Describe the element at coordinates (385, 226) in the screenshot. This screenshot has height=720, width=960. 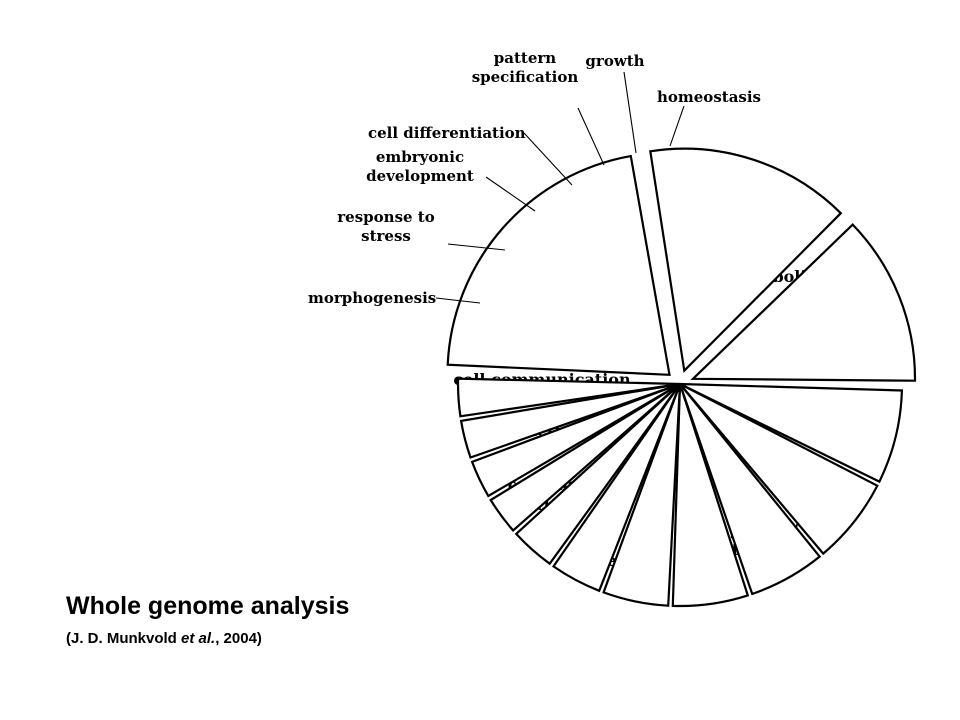
I see `slice-label: response to stress` at that location.